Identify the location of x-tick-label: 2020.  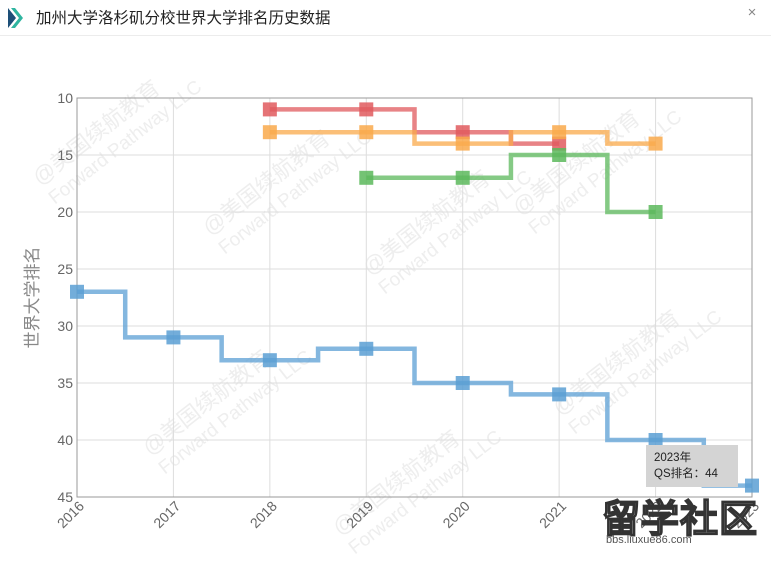
(455, 514).